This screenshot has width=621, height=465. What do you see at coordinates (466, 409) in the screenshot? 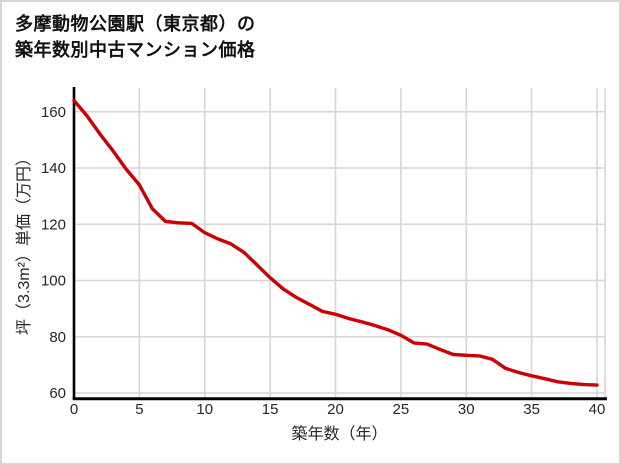
I see `x-tick-label: 30` at bounding box center [466, 409].